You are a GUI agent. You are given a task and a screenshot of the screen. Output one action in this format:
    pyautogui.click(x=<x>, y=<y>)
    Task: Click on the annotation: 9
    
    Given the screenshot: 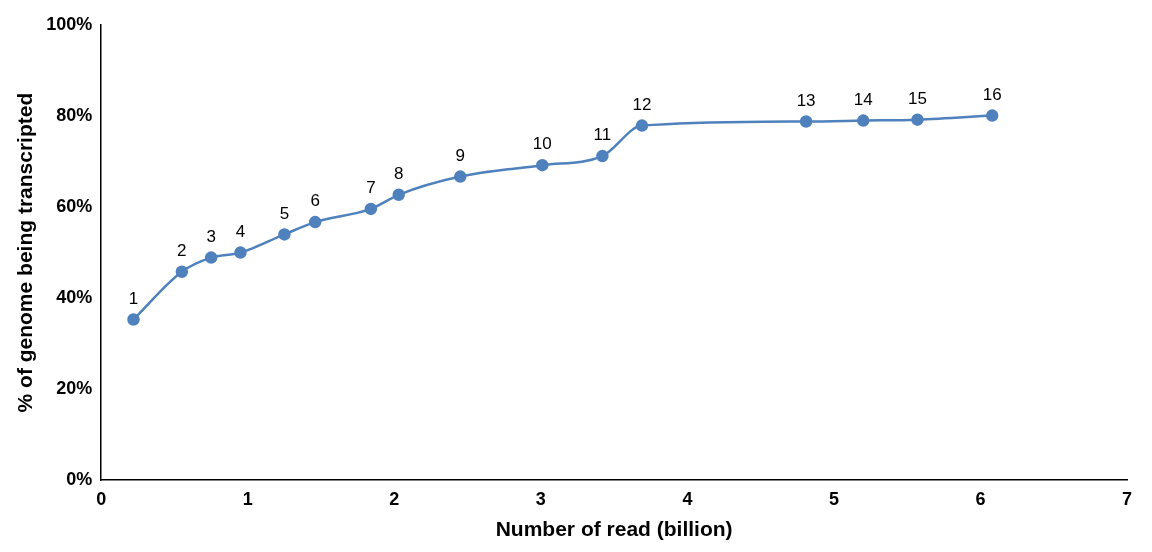 What is the action you would take?
    pyautogui.click(x=460, y=155)
    